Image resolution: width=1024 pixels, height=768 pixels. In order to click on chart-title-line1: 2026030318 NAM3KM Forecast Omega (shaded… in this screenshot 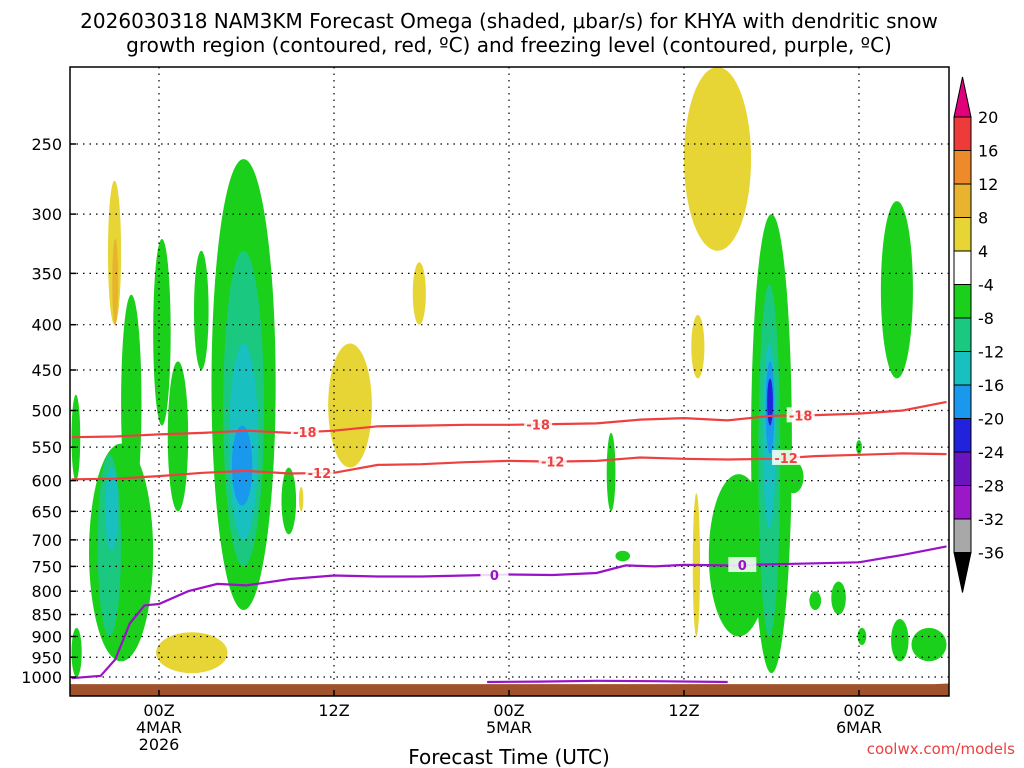, I will do `click(509, 21)`.